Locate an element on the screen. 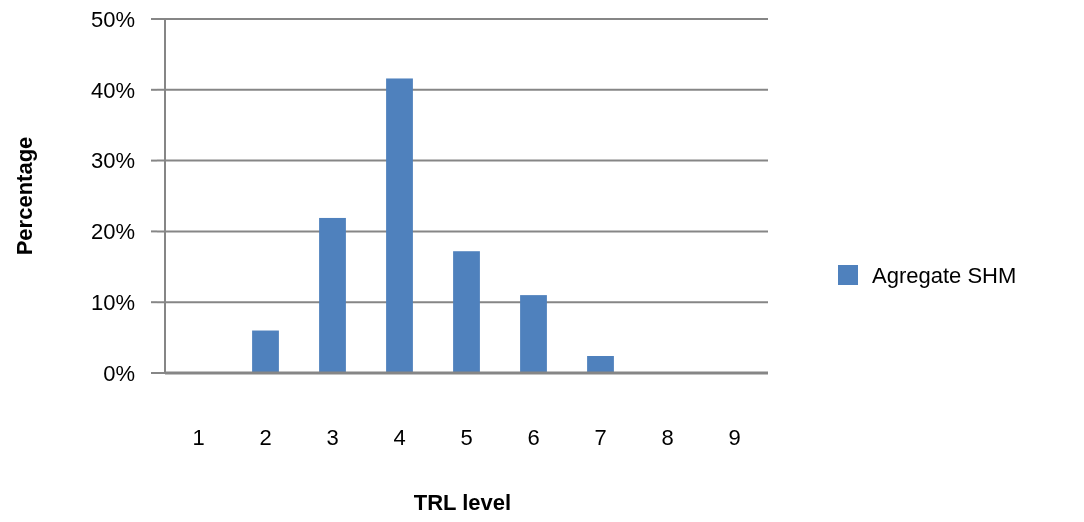 The image size is (1084, 522). y-tick-label: 30% is located at coordinates (112, 161).